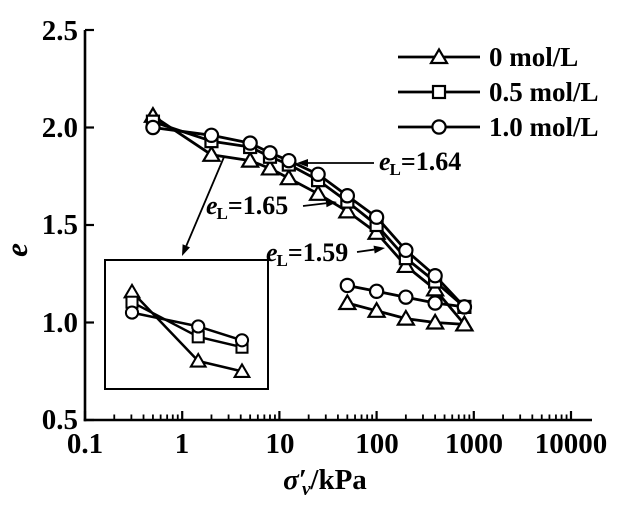 The height and width of the screenshot is (506, 629). I want to click on y-tick-1.5: 1.5, so click(59, 225).